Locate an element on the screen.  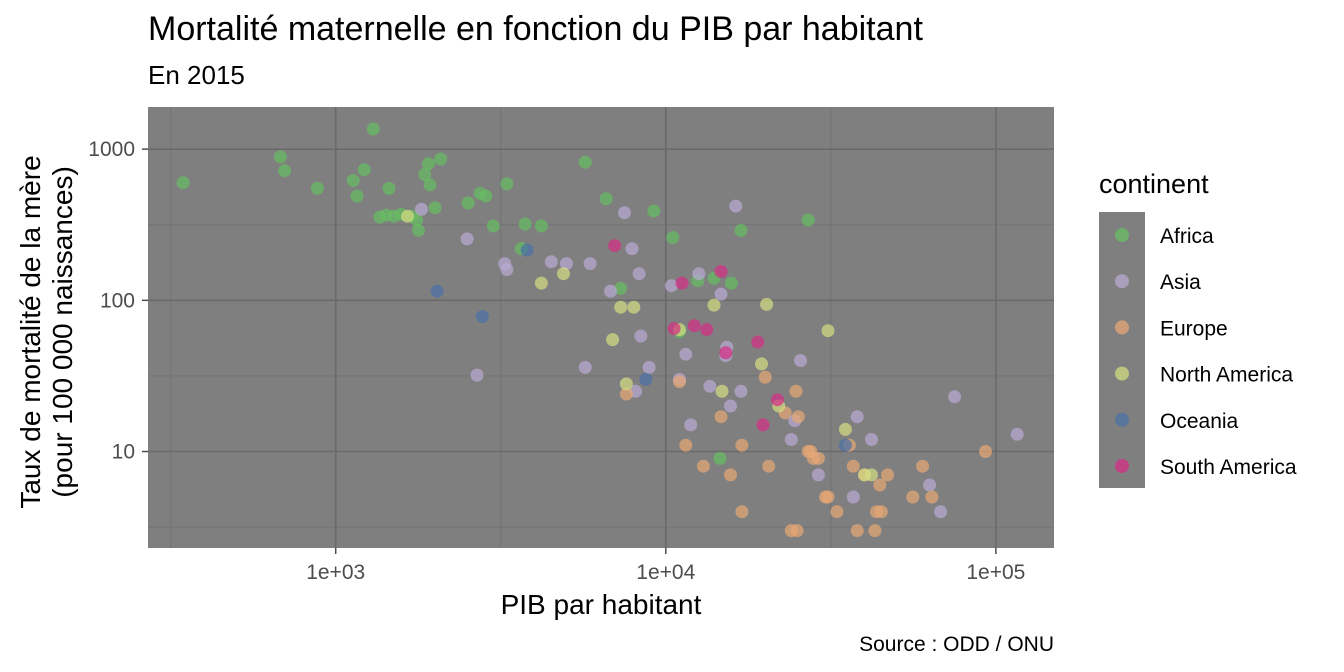
legend-title: continent is located at coordinates (1154, 184).